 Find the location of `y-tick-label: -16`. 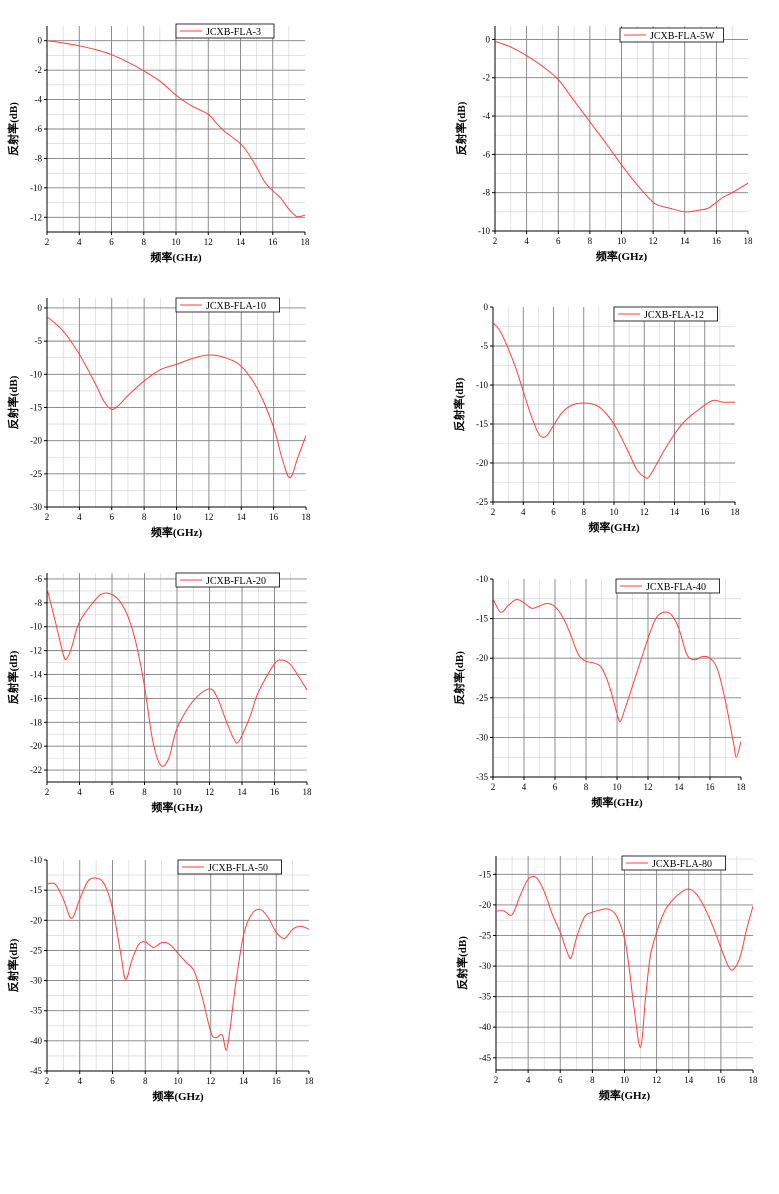

y-tick-label: -16 is located at coordinates (36, 698).